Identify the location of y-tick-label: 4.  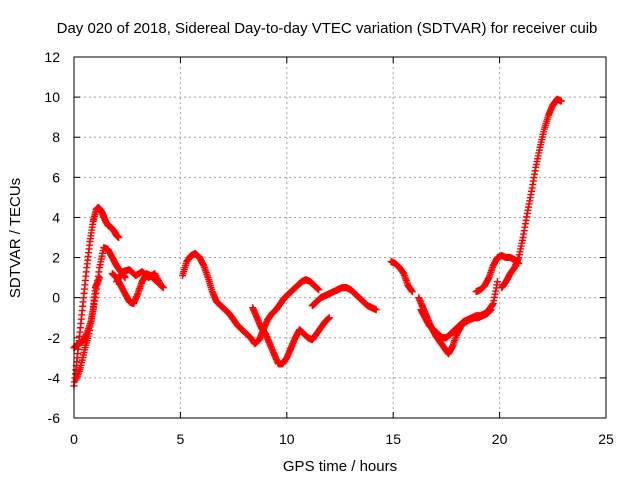
(56, 217).